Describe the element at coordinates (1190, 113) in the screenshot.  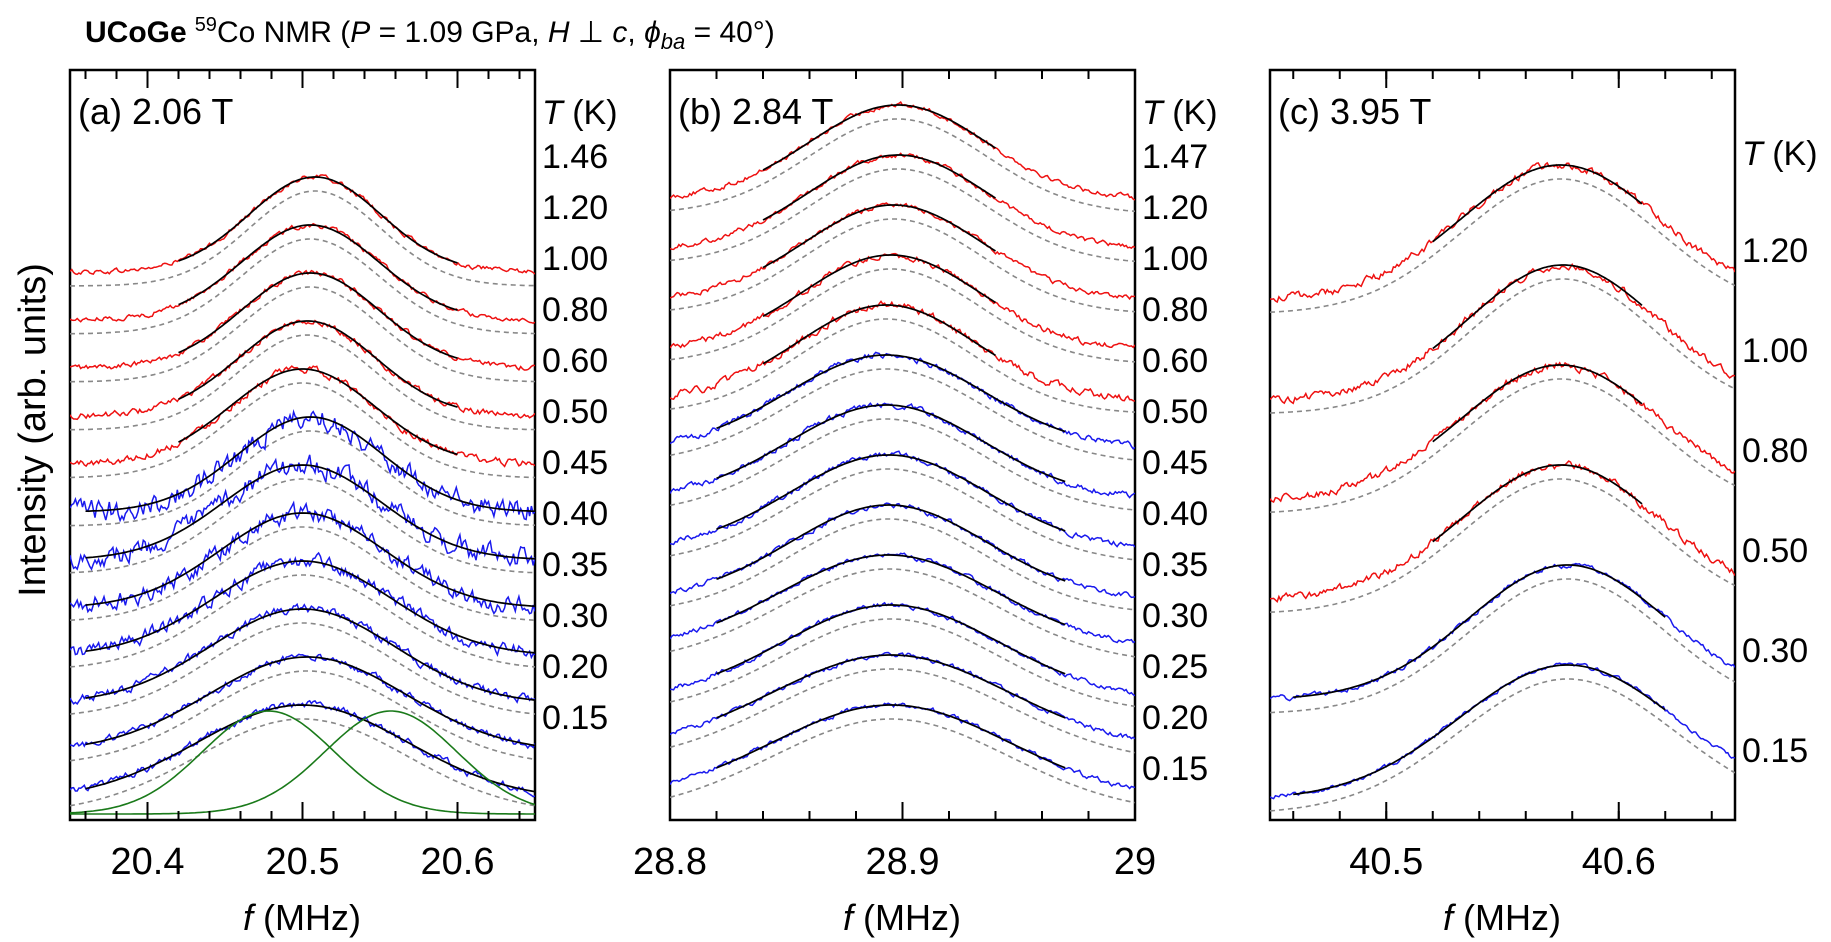
I see `panel-b-temp-unit: (K)` at that location.